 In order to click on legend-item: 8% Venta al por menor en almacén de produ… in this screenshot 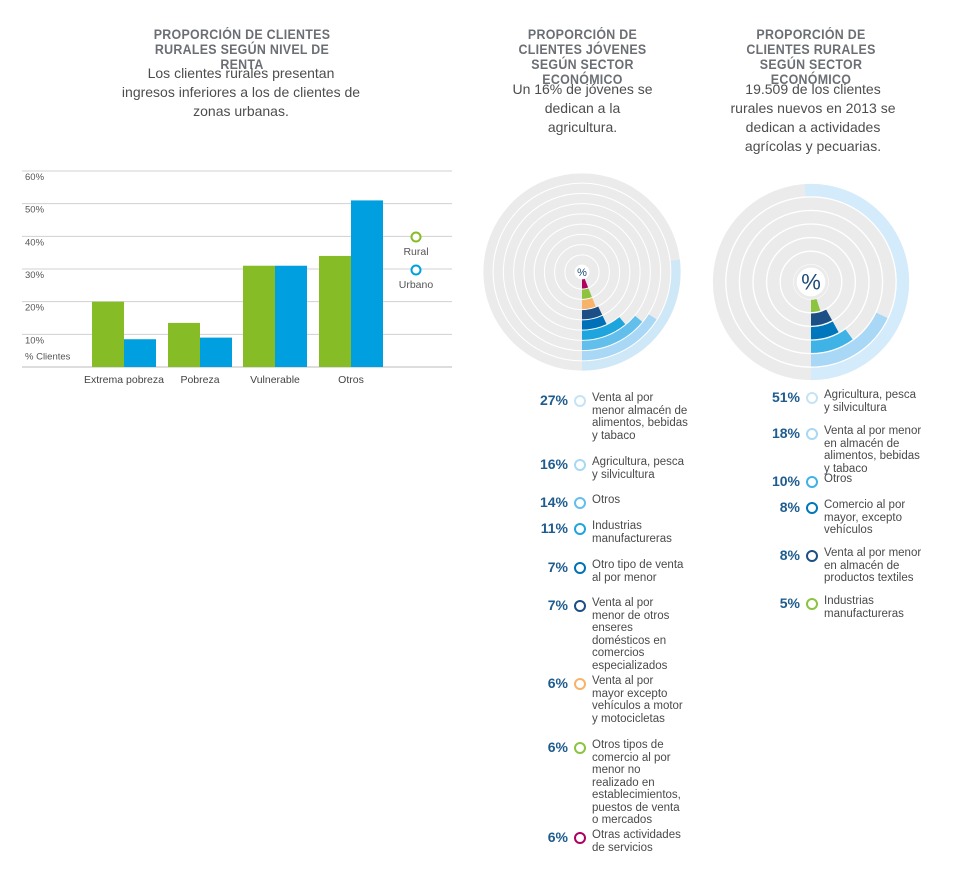, I will do `click(842, 566)`.